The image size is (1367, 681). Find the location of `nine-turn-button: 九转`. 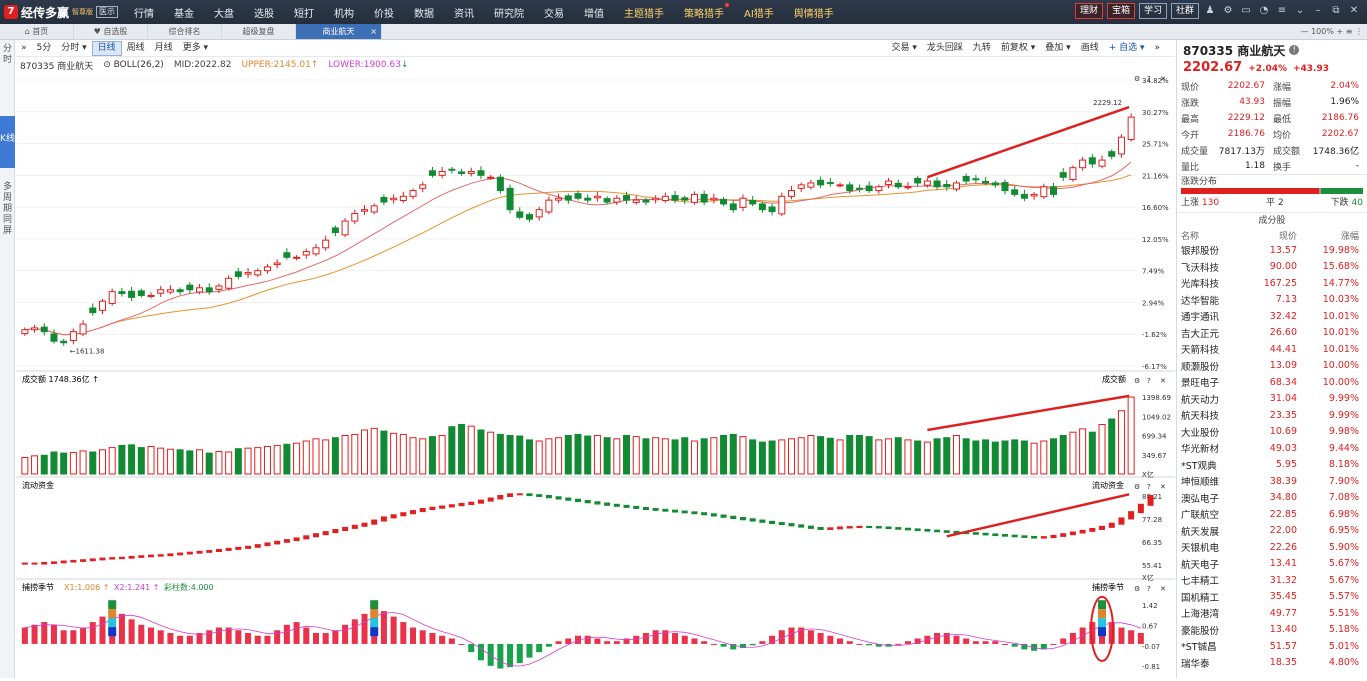

nine-turn-button: 九转 is located at coordinates (981, 47).